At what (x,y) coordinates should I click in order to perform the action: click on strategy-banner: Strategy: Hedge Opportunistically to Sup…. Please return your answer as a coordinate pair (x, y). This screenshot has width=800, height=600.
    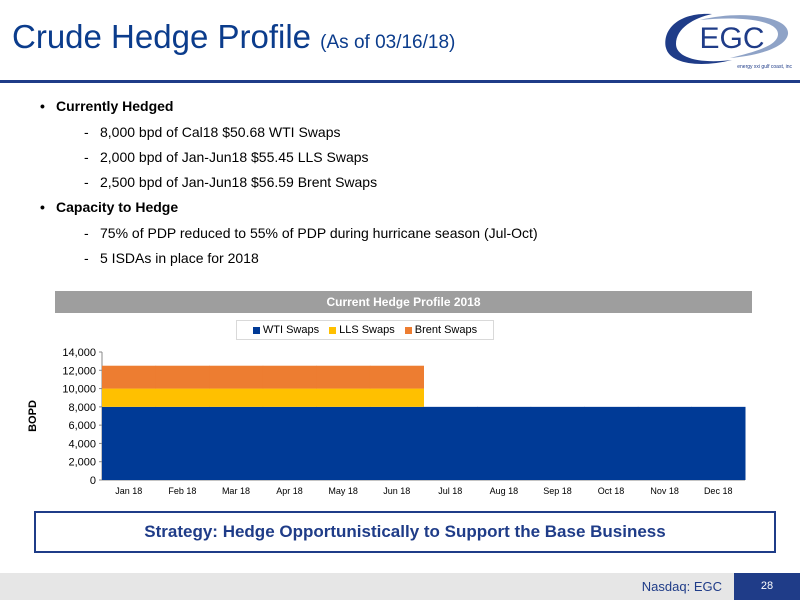
    Looking at the image, I should click on (405, 532).